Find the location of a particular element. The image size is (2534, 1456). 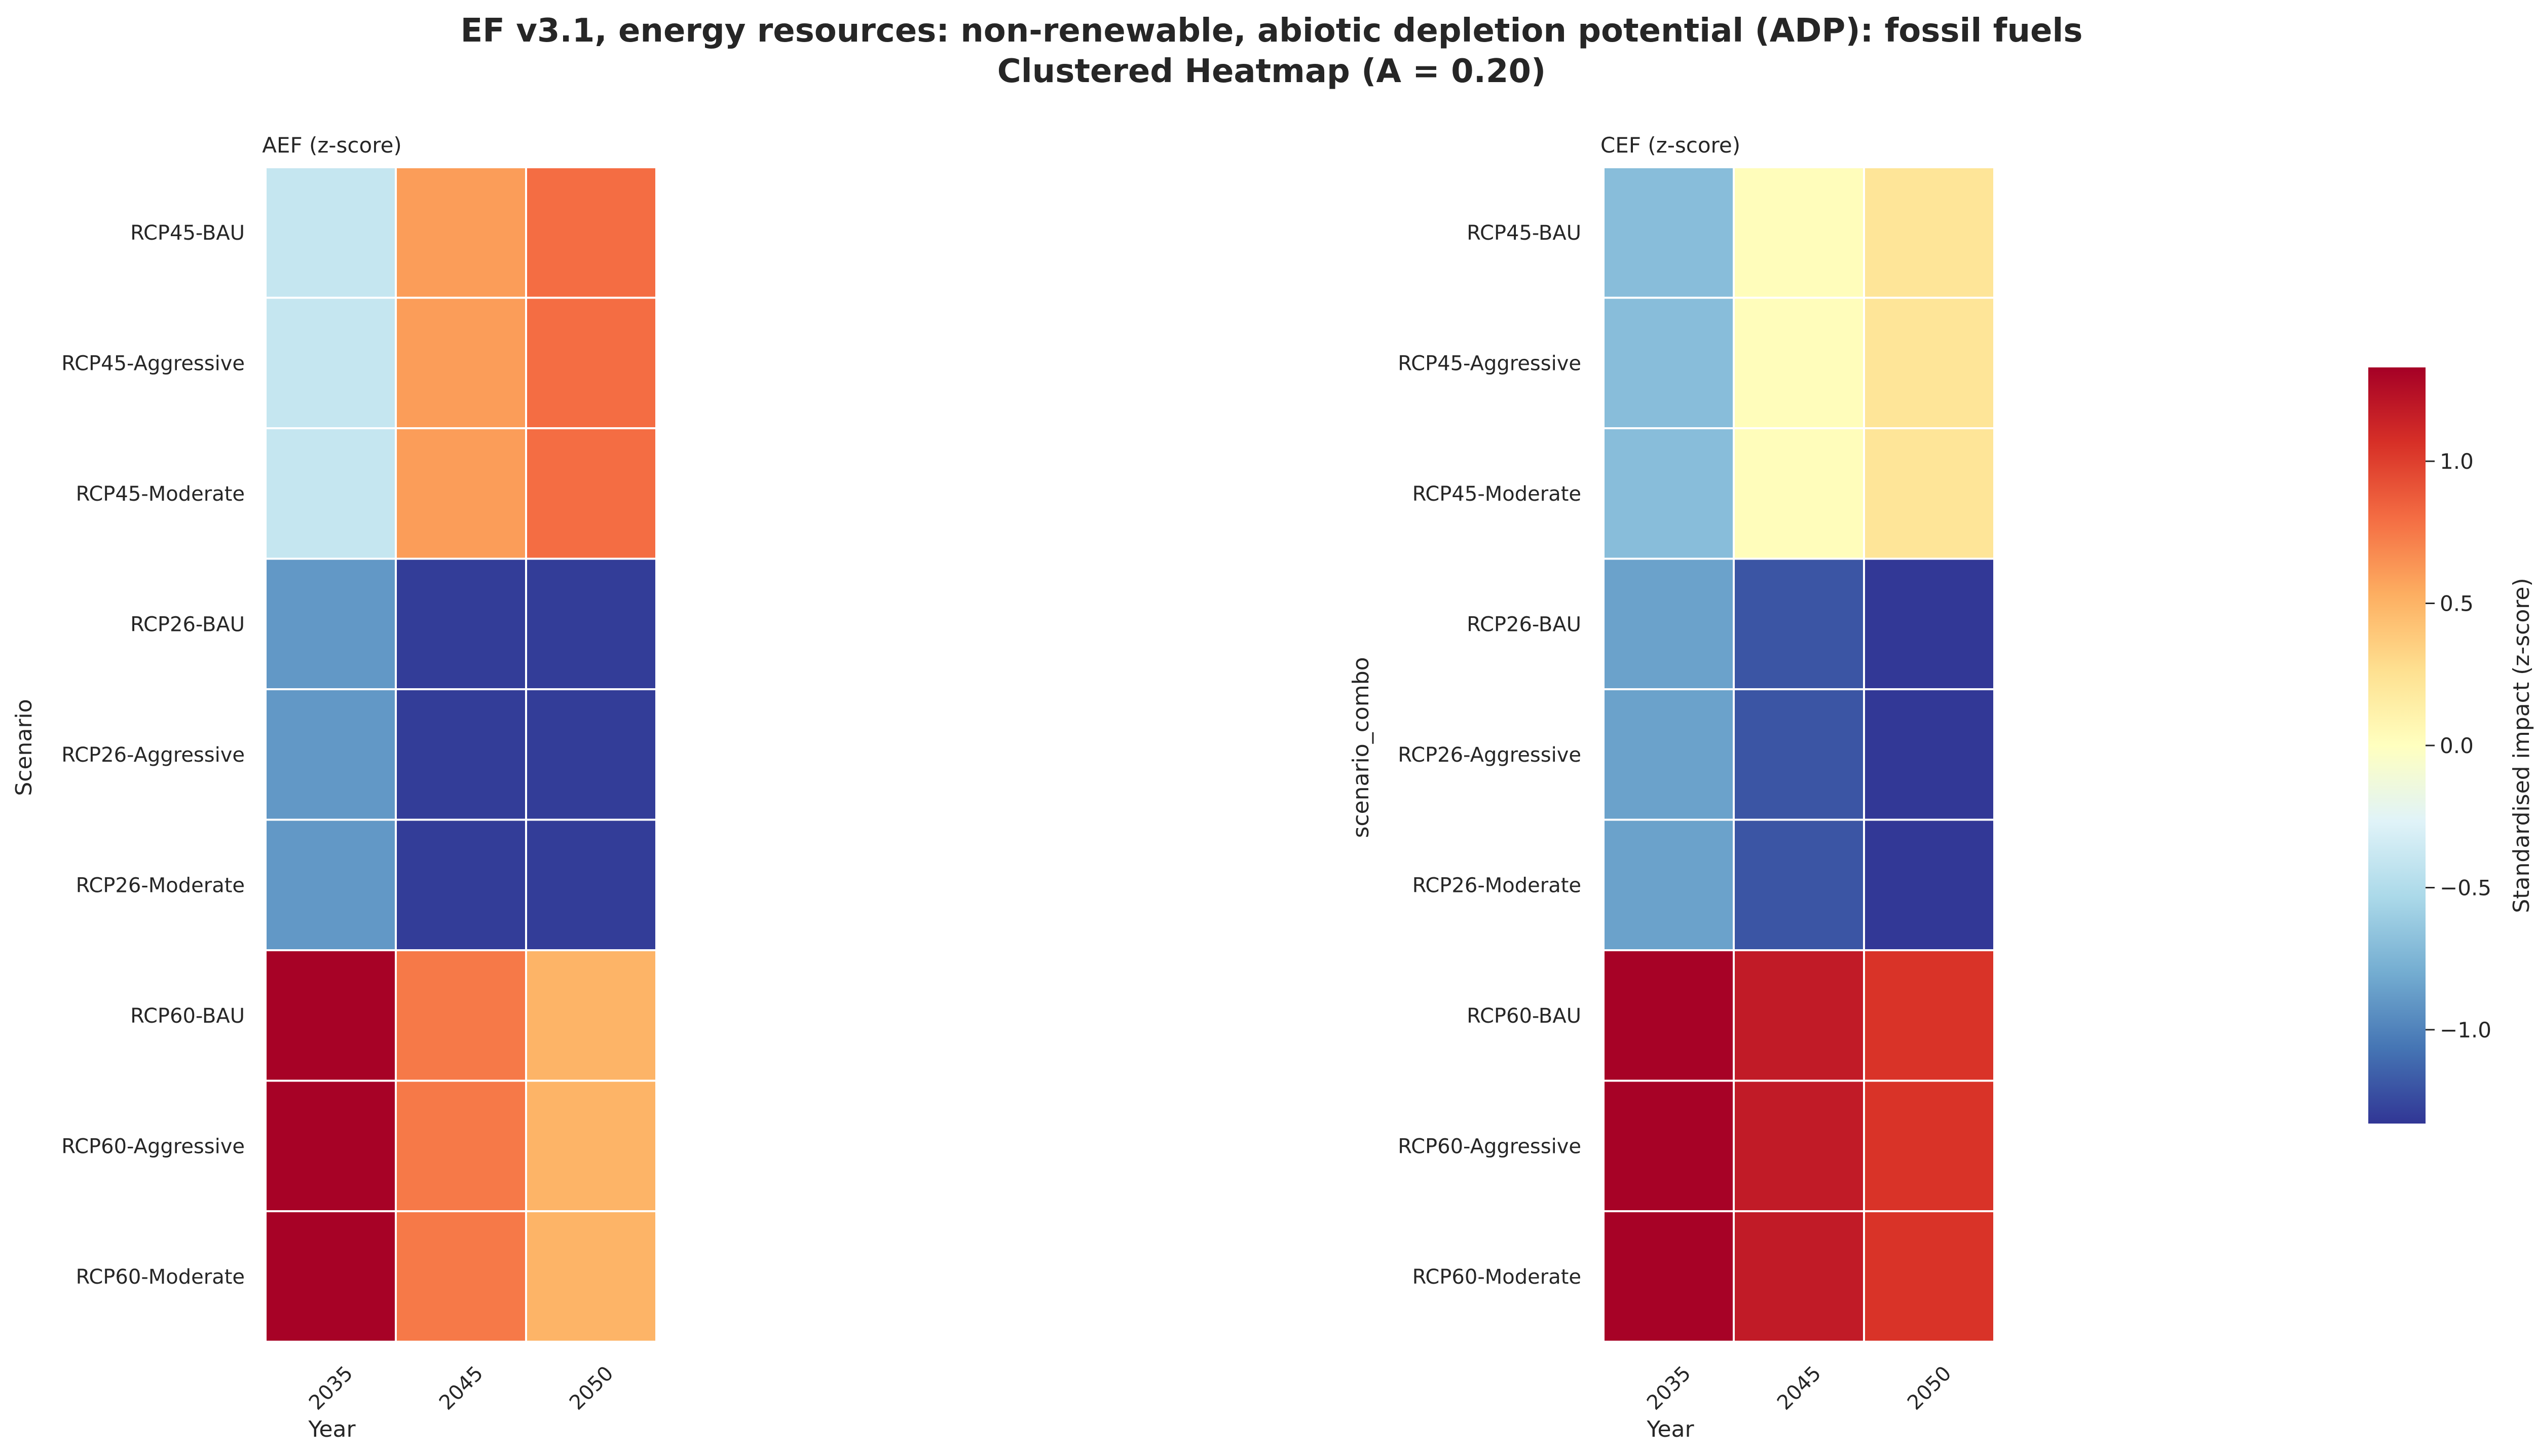

aef-cell-r4-c2 is located at coordinates (591, 754).